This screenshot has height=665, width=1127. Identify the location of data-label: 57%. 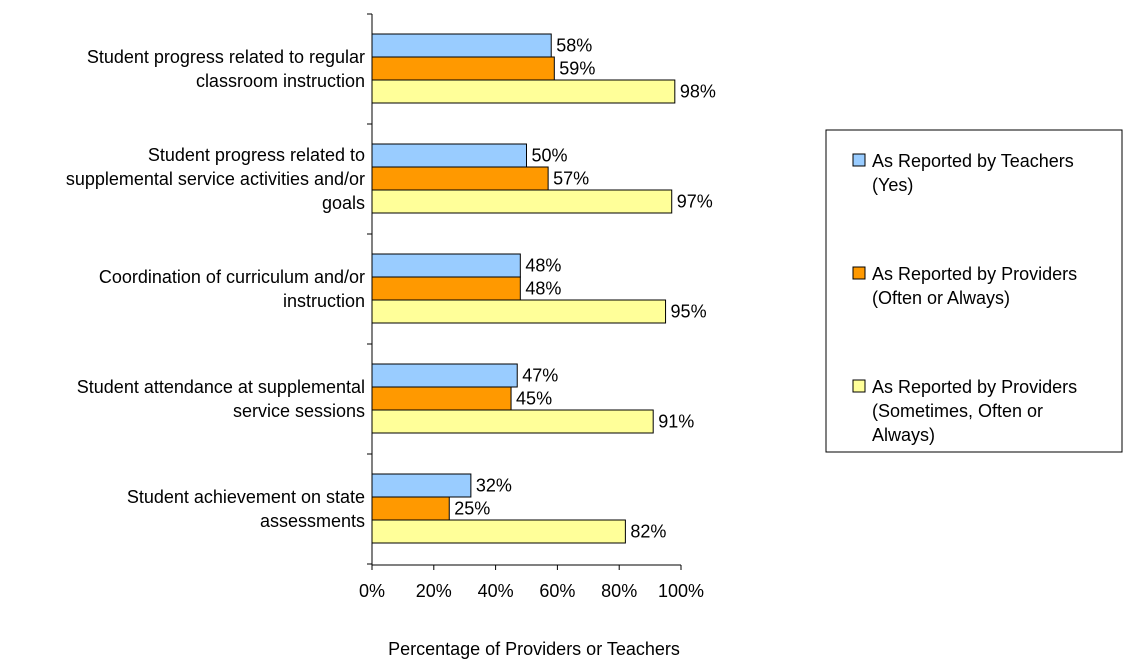
(571, 179).